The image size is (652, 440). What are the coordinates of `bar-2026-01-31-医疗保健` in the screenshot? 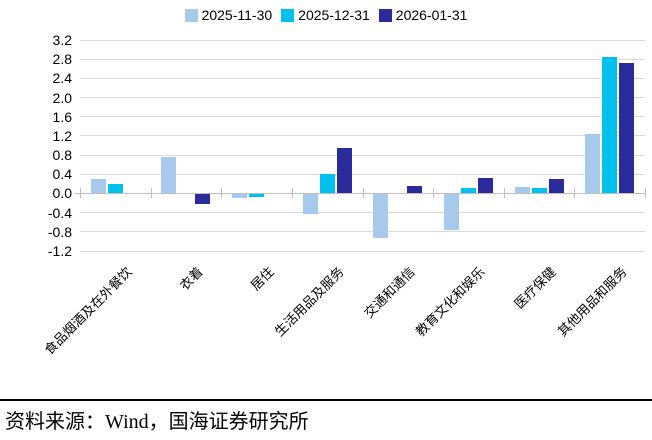 It's located at (556, 186).